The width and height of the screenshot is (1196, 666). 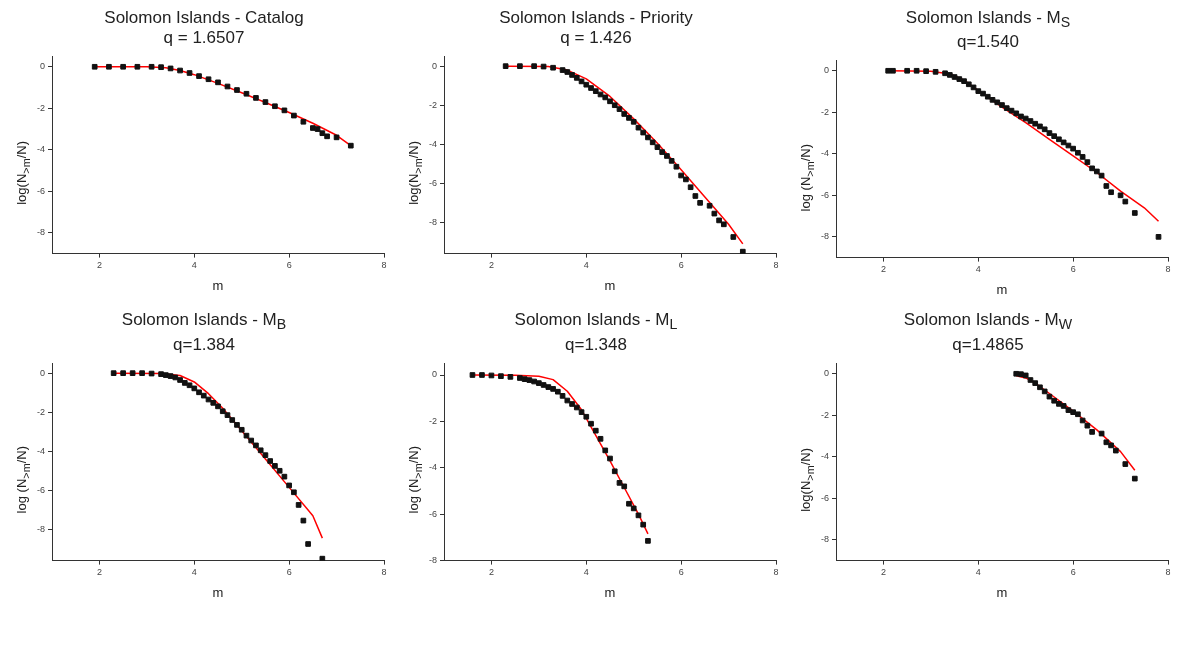 I want to click on y-tick-label: -8, so click(x=824, y=236).